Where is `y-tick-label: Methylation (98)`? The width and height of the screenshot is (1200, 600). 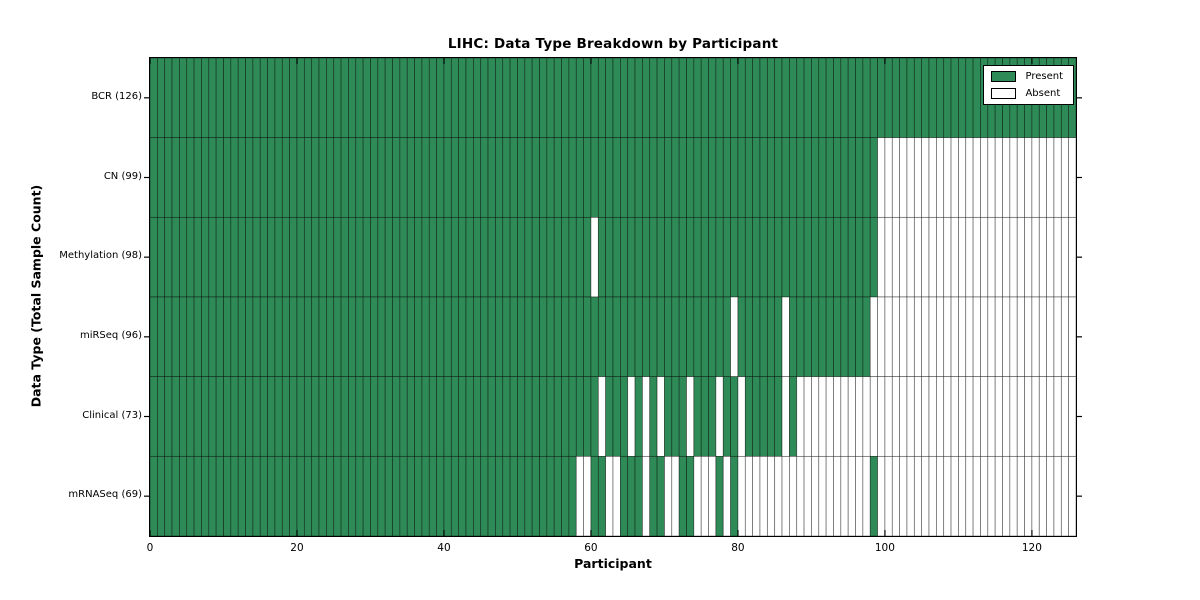 y-tick-label: Methylation (98) is located at coordinates (100, 256).